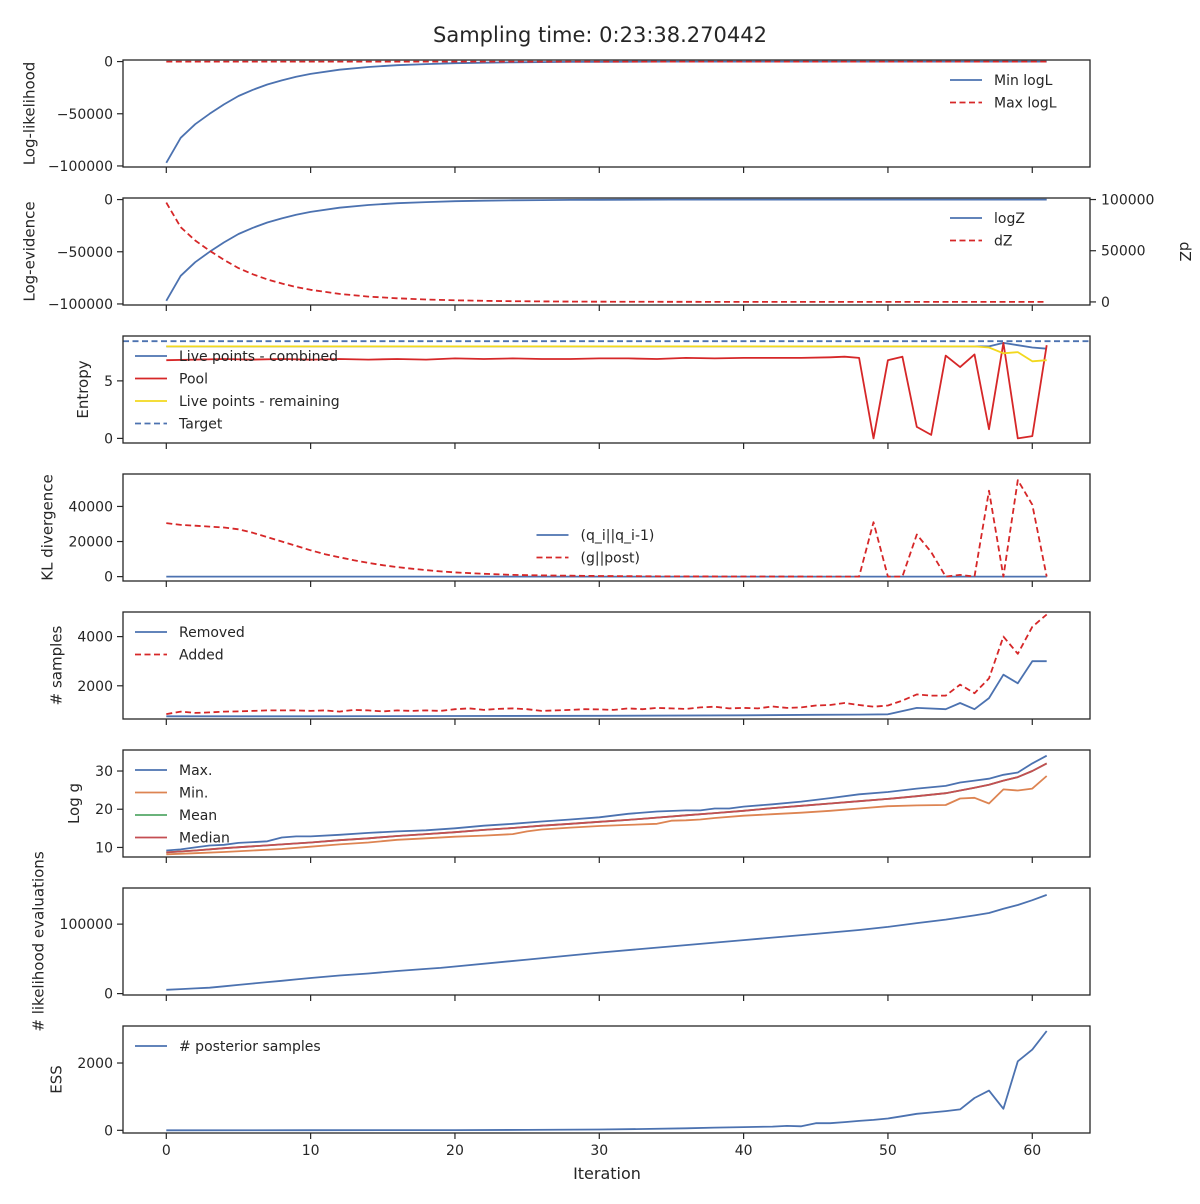  What do you see at coordinates (193, 794) in the screenshot?
I see `legend-label: Min.` at bounding box center [193, 794].